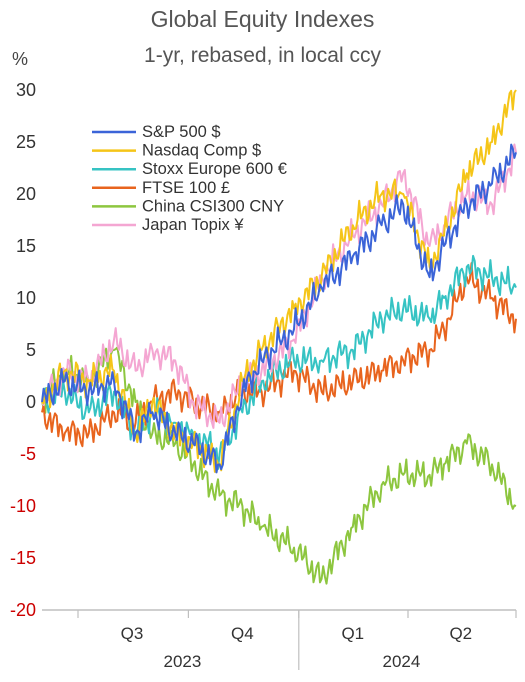  I want to click on y-tick-label: -20, so click(23, 610).